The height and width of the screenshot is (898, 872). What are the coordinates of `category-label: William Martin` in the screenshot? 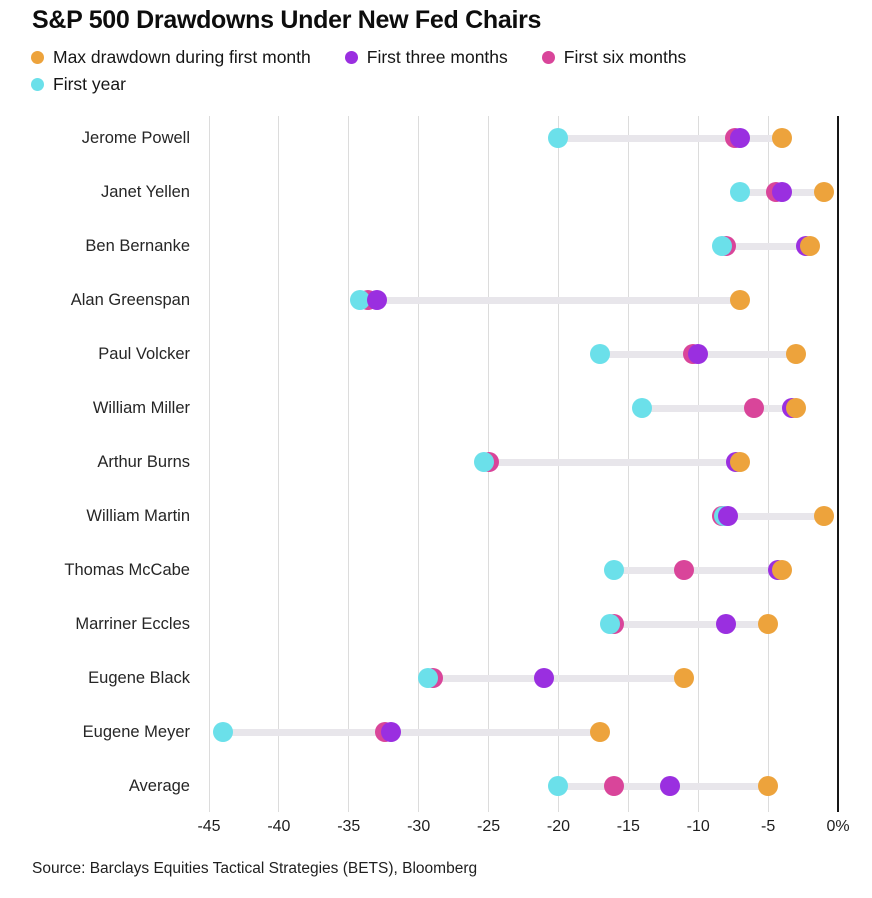 It's located at (138, 516).